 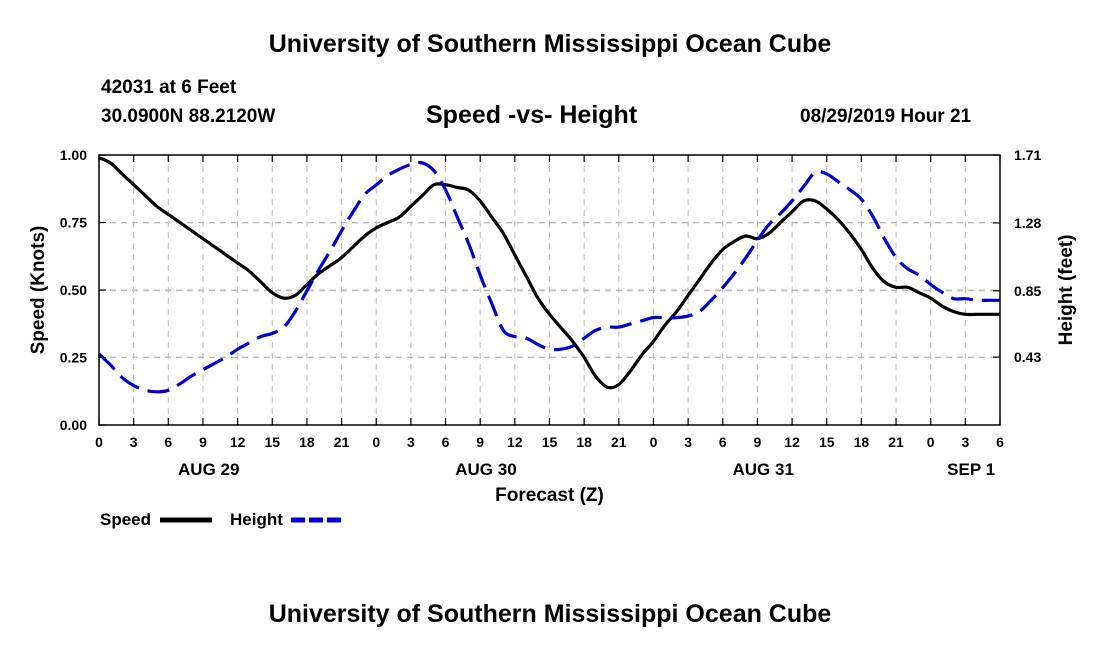 I want to click on y-axis-title: Speed (Knots), so click(x=38, y=290).